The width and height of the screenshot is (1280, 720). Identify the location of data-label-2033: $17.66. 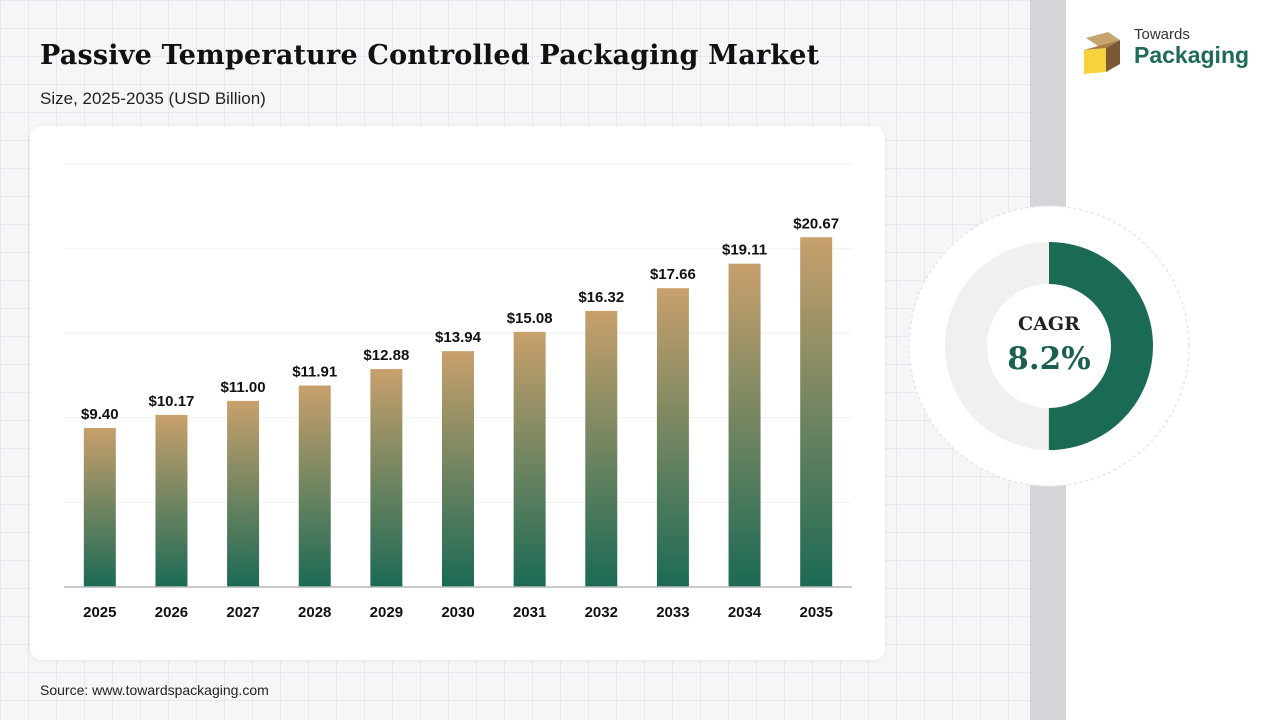
(673, 274).